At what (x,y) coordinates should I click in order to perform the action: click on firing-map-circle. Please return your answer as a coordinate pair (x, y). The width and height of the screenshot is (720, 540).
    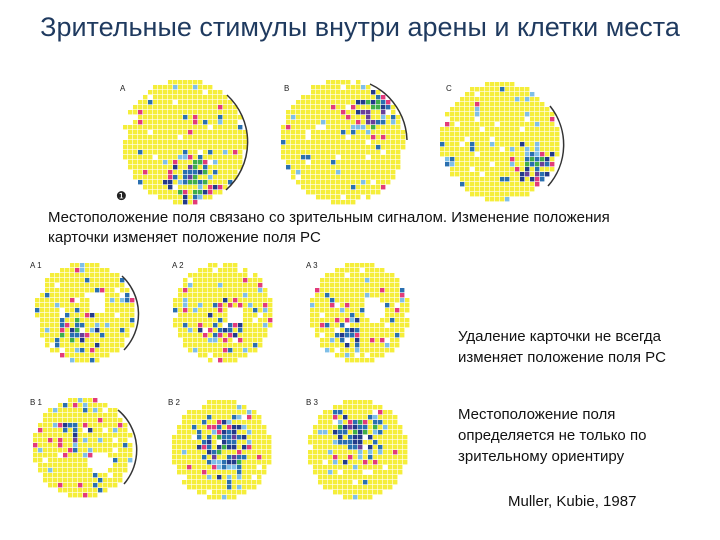
    Looking at the image, I should click on (500, 142).